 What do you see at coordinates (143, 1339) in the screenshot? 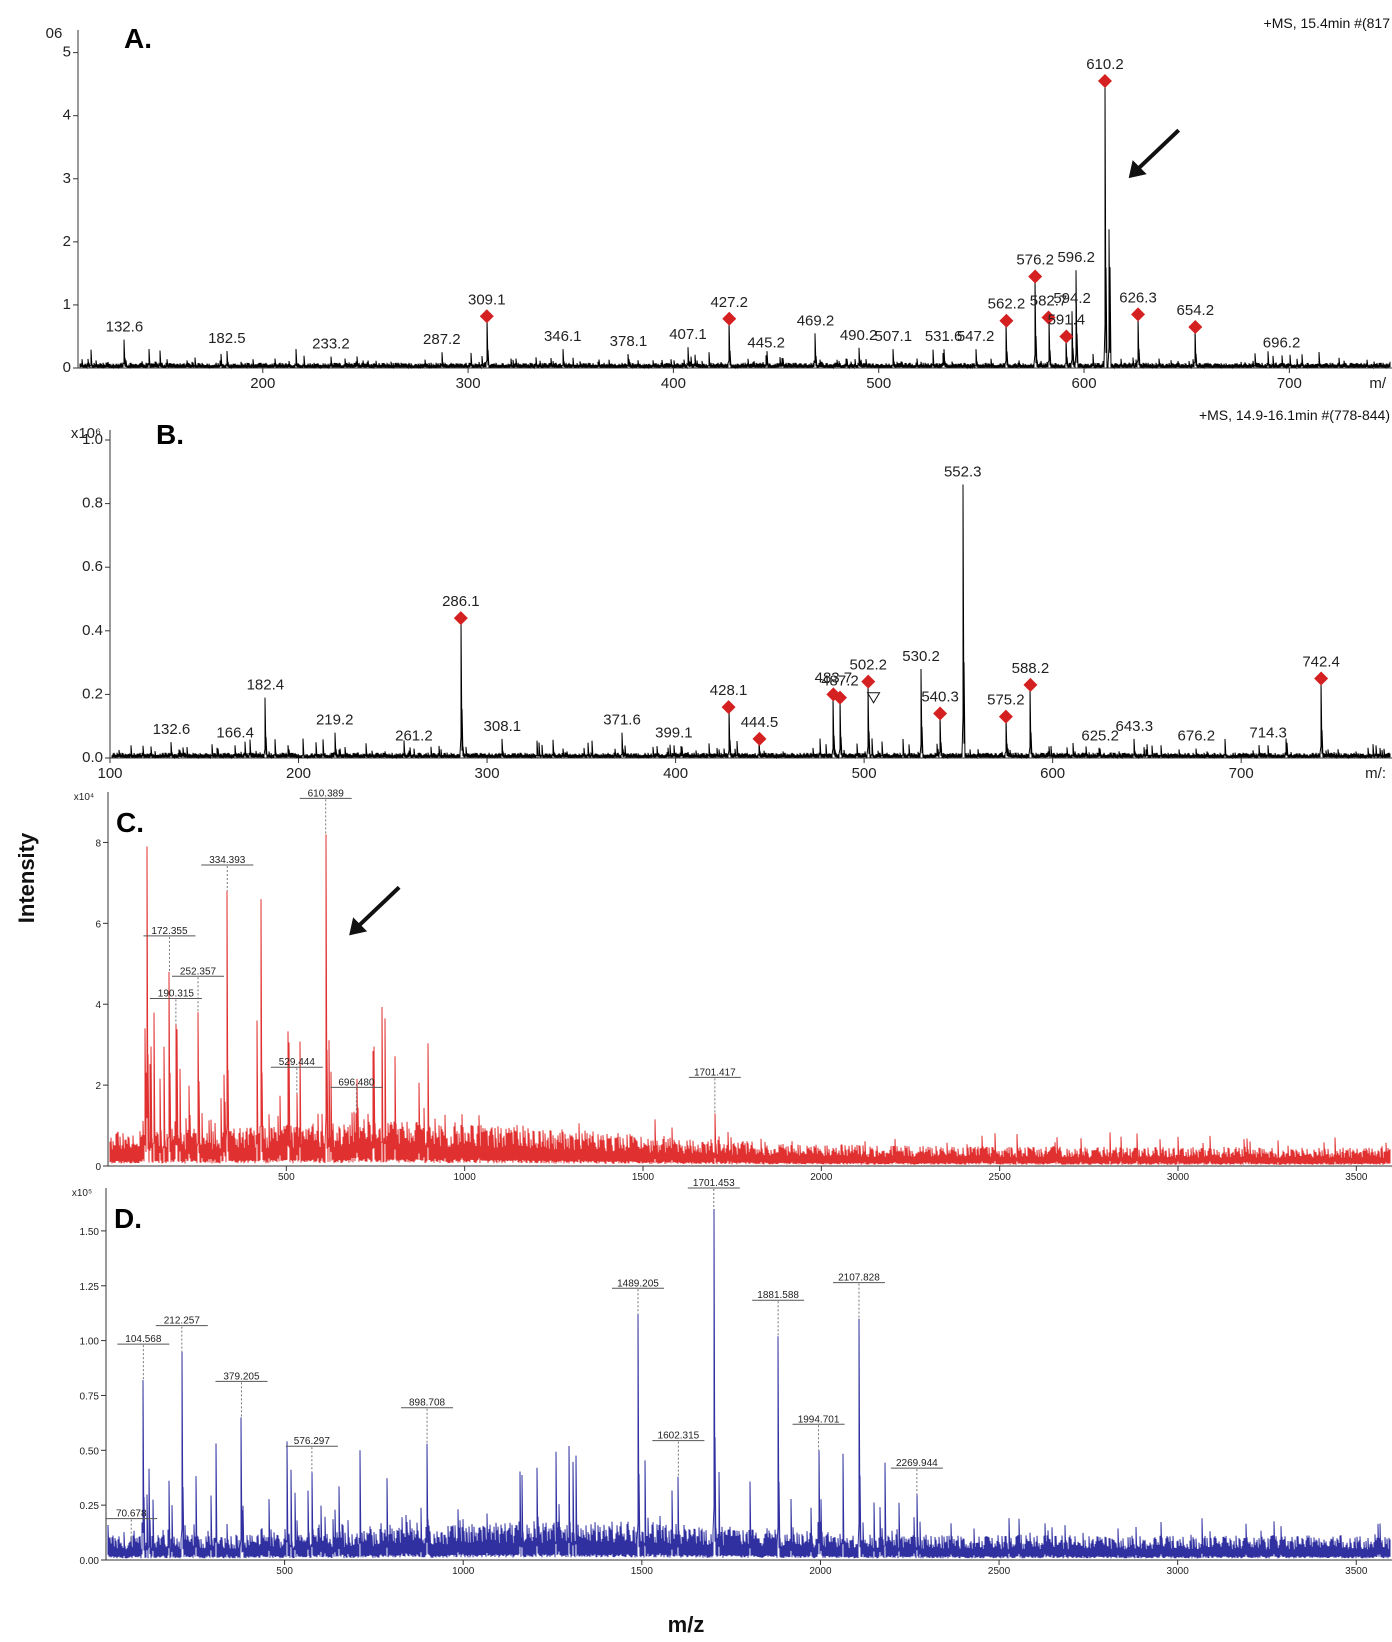
I see `peak-label: 104.568` at bounding box center [143, 1339].